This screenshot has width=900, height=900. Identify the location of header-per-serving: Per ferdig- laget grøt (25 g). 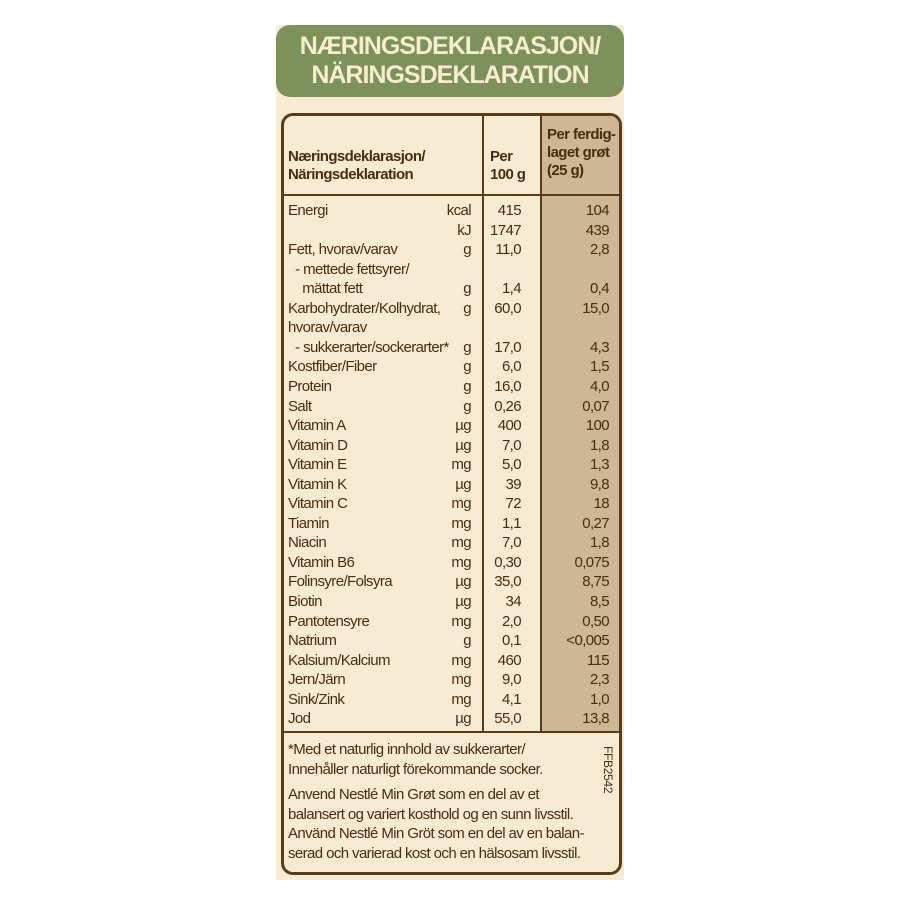
(581, 153).